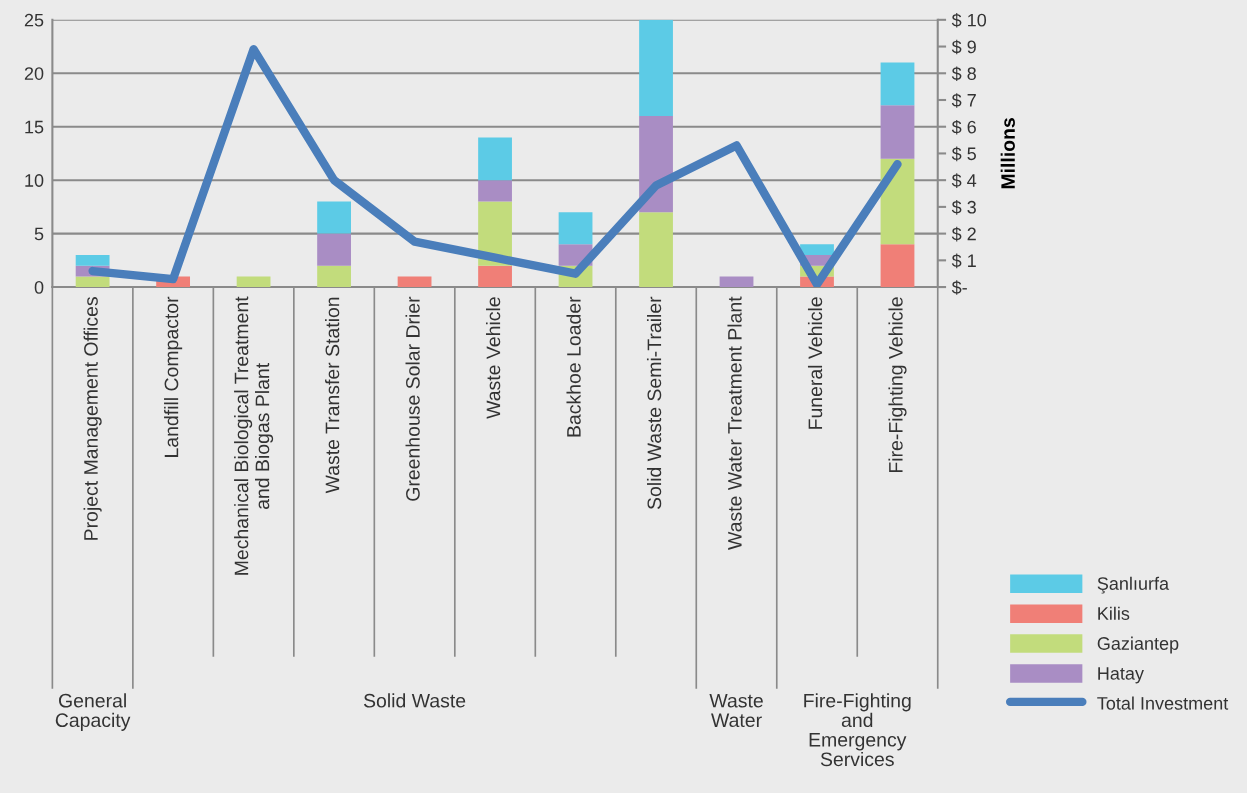 The image size is (1247, 793). I want to click on x-tick-label: Project Management Offices, so click(92, 418).